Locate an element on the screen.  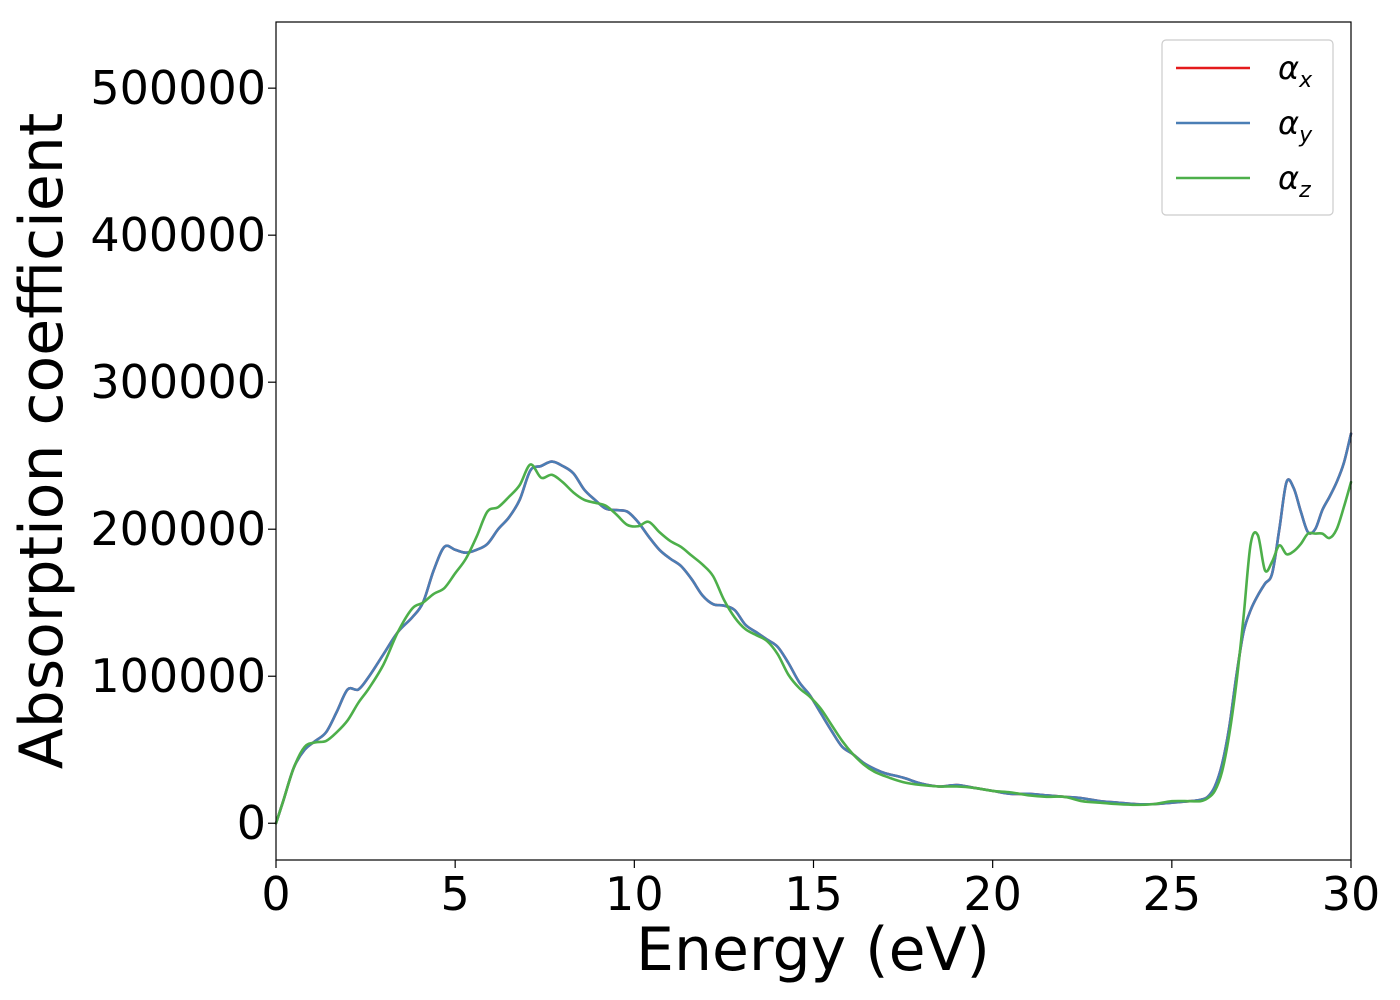
x-tick-label: 30 is located at coordinates (1351, 894).